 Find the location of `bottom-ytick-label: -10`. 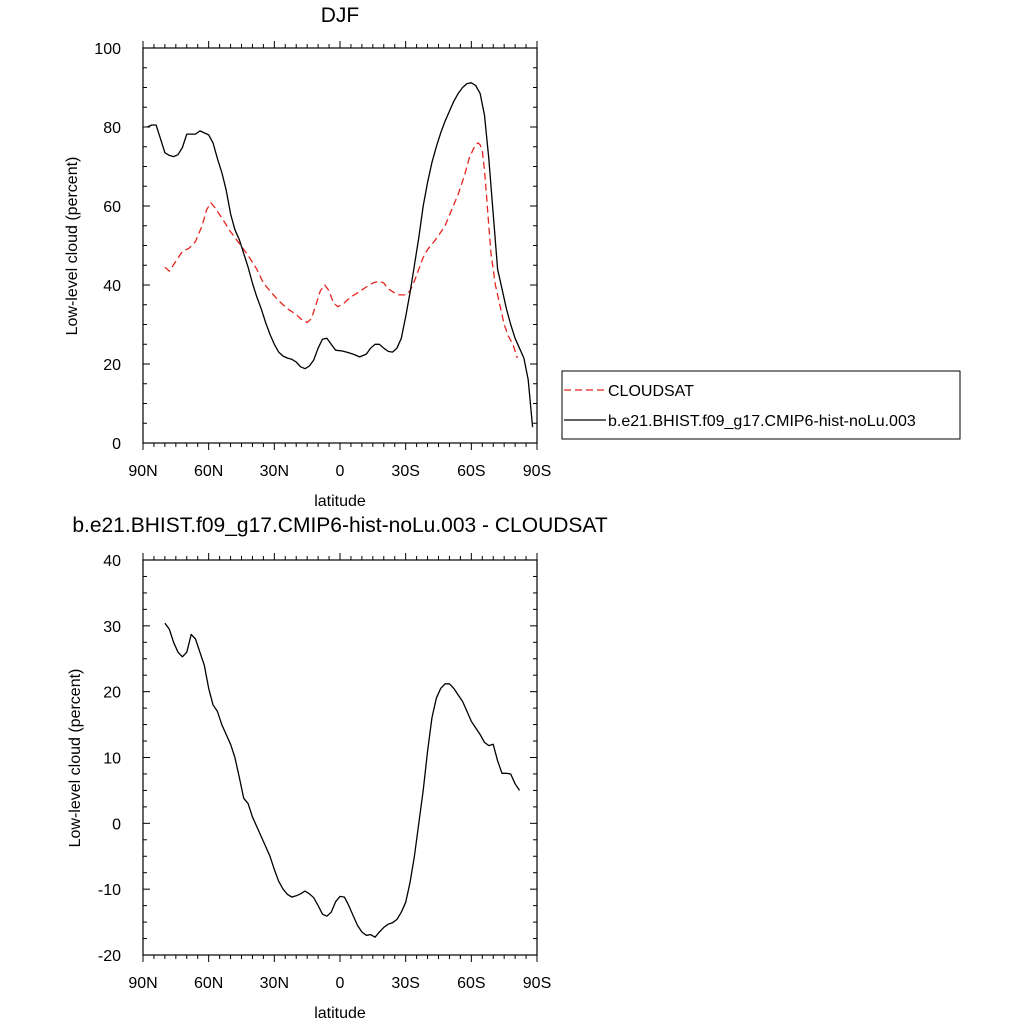

bottom-ytick-label: -10 is located at coordinates (109, 890).